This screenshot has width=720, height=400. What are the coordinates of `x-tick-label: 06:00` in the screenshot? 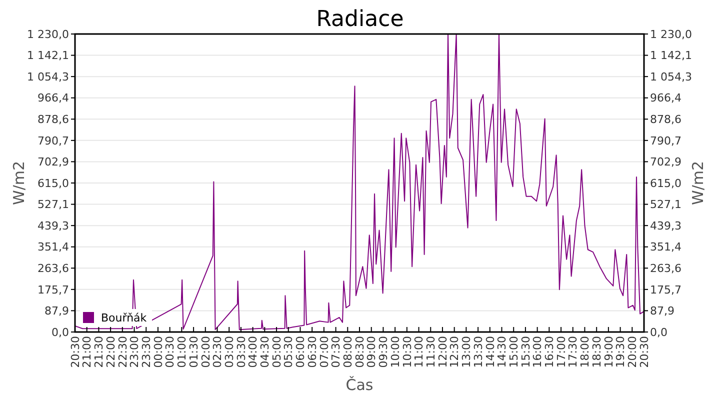 It's located at (301, 352).